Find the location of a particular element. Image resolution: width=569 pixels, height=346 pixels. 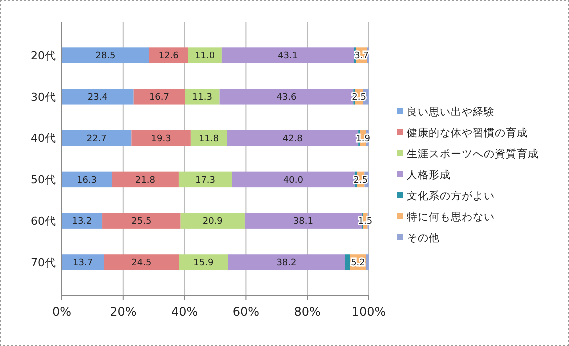

data-label: 23.4 is located at coordinates (98, 98).